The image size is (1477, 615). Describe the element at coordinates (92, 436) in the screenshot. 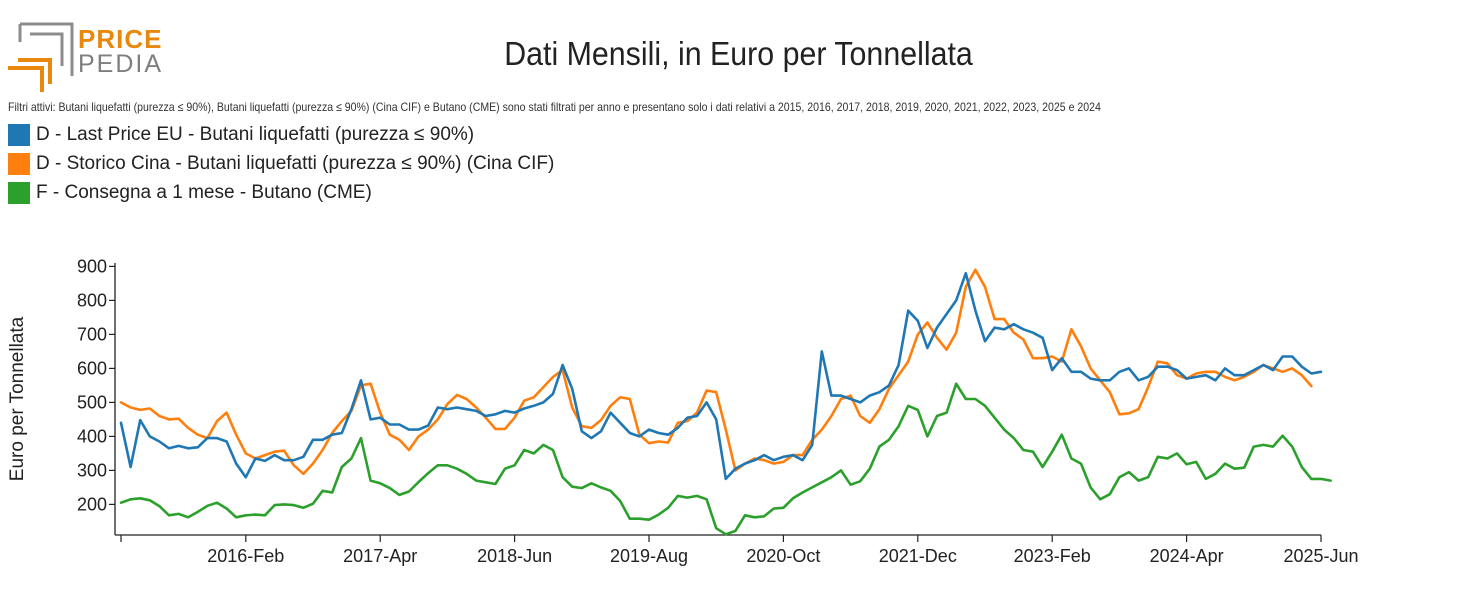

I see `y-tick-label: 400` at that location.